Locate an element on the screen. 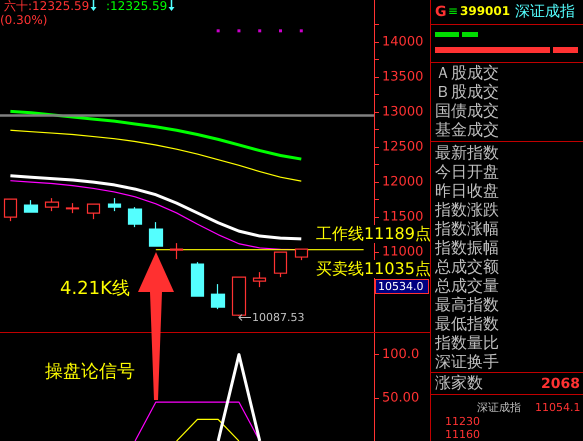 The height and width of the screenshot is (441, 583). y-tick-label: 13000 is located at coordinates (403, 112).